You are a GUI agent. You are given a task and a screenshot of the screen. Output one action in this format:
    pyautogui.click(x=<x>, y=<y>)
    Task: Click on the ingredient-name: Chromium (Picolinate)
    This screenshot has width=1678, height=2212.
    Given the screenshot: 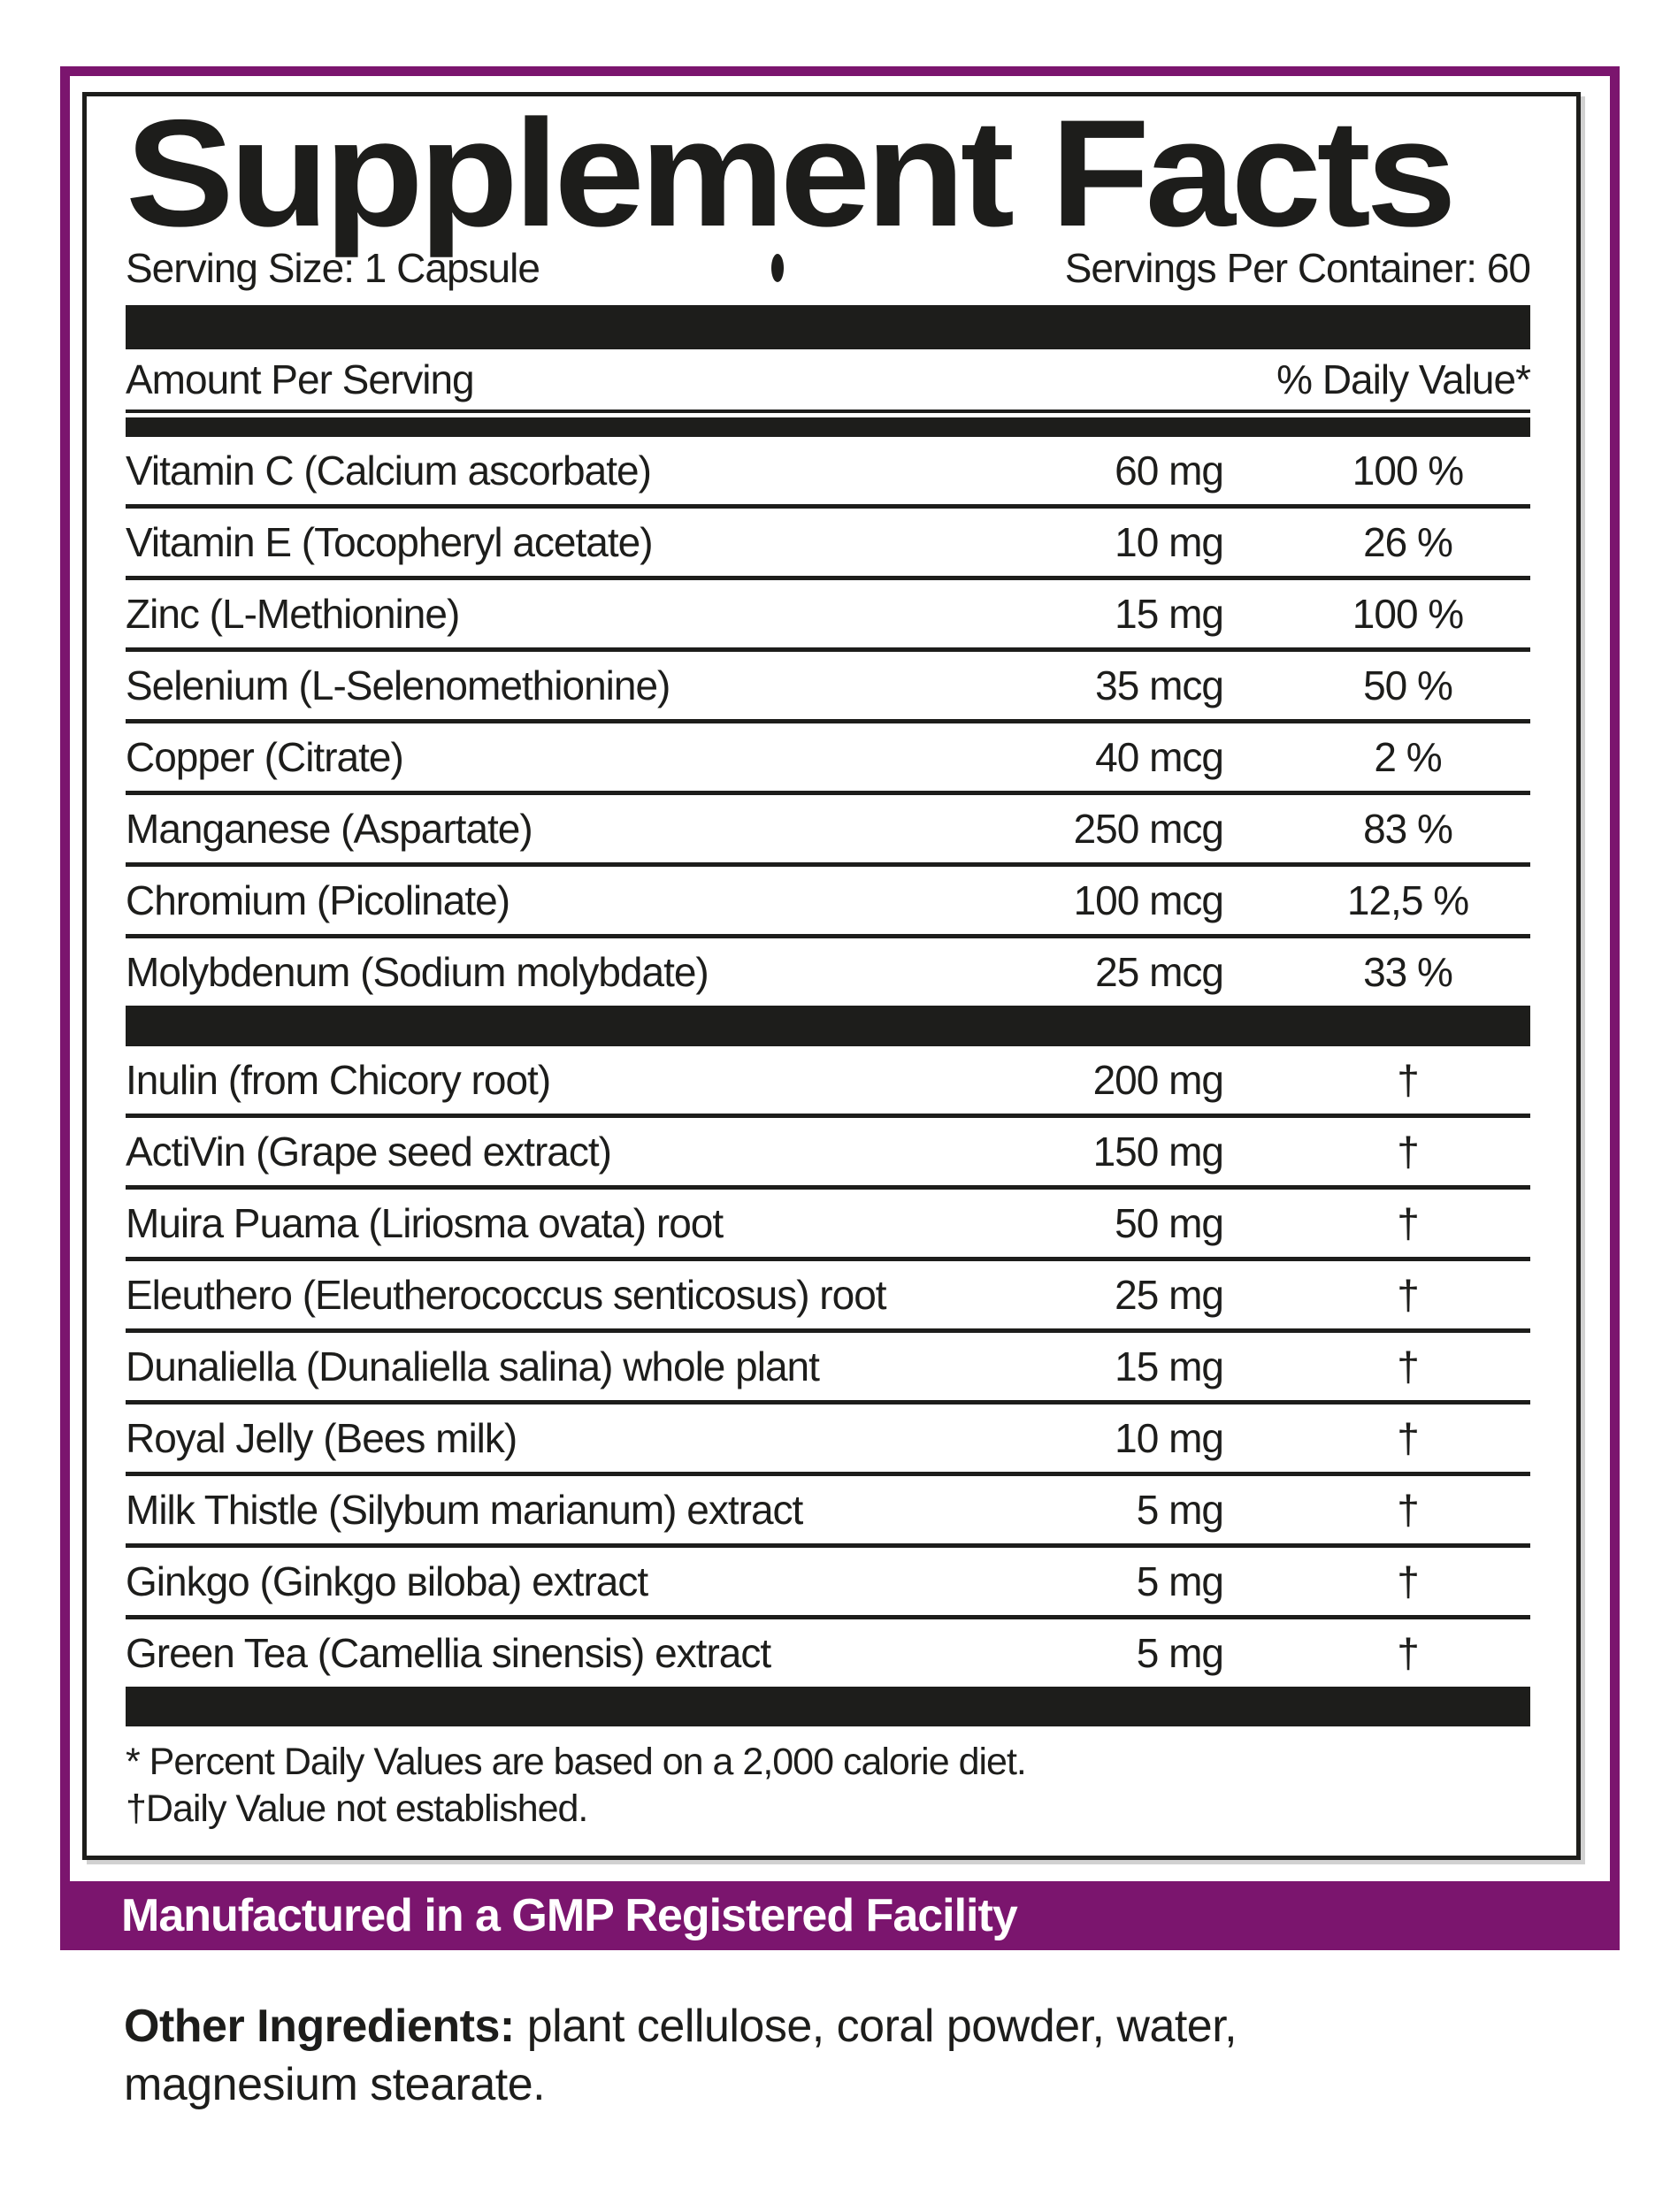 What is the action you would take?
    pyautogui.click(x=318, y=900)
    